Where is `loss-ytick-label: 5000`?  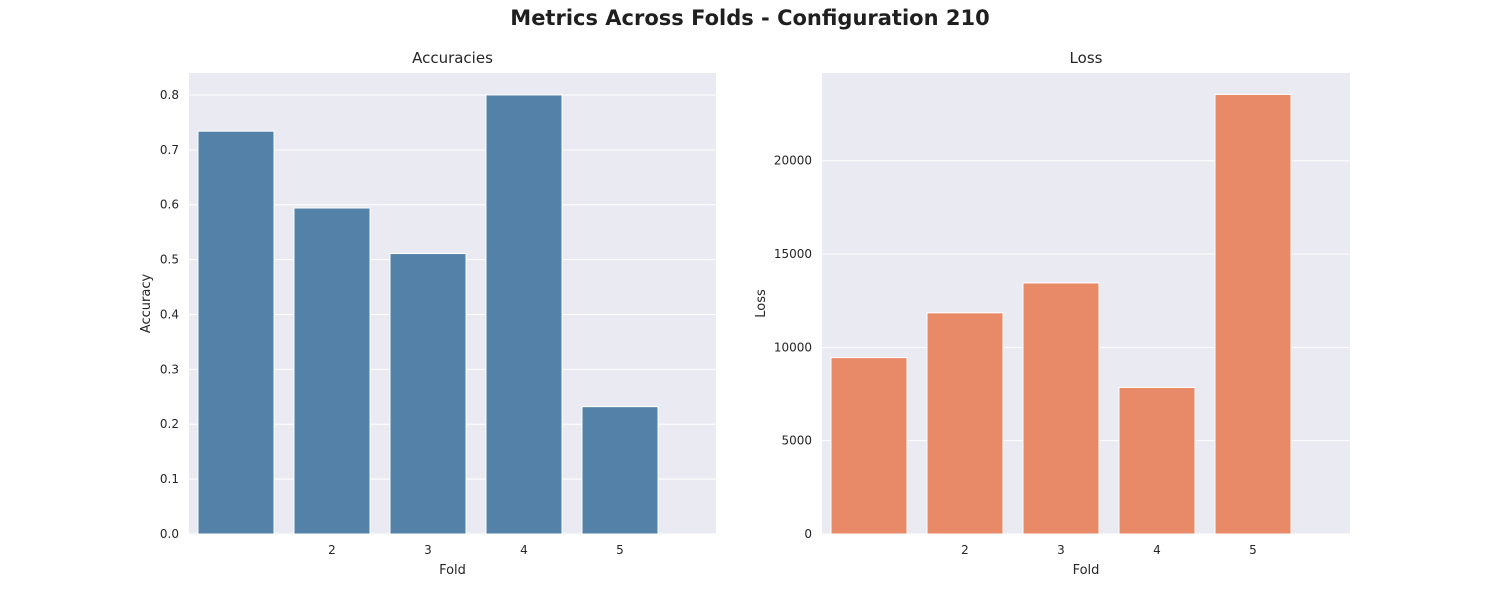
loss-ytick-label: 5000 is located at coordinates (796, 441).